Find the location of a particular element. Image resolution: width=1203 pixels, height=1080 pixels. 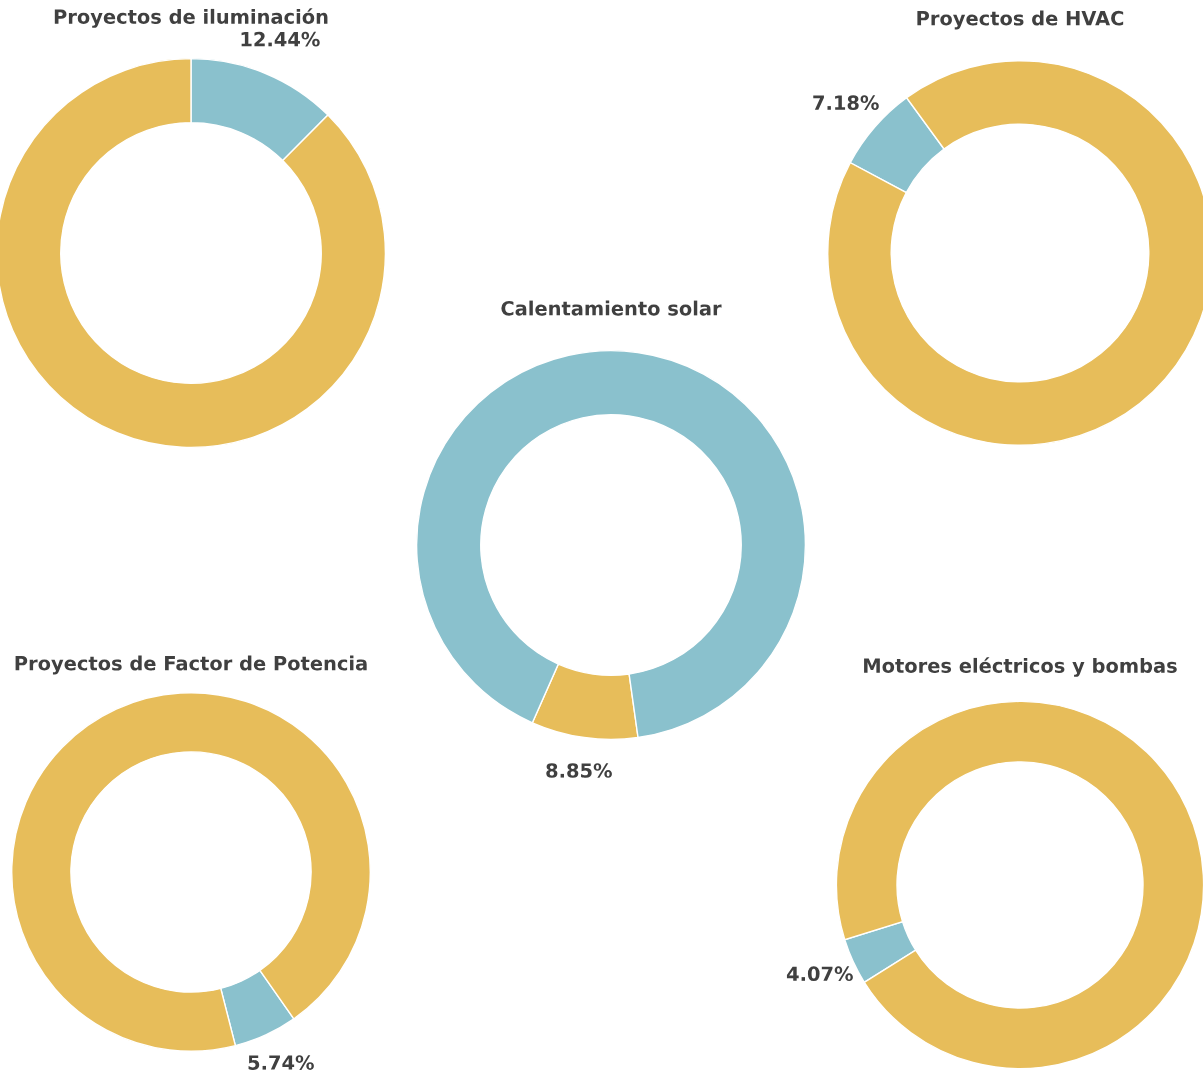

data-label: 8.85% is located at coordinates (579, 770).